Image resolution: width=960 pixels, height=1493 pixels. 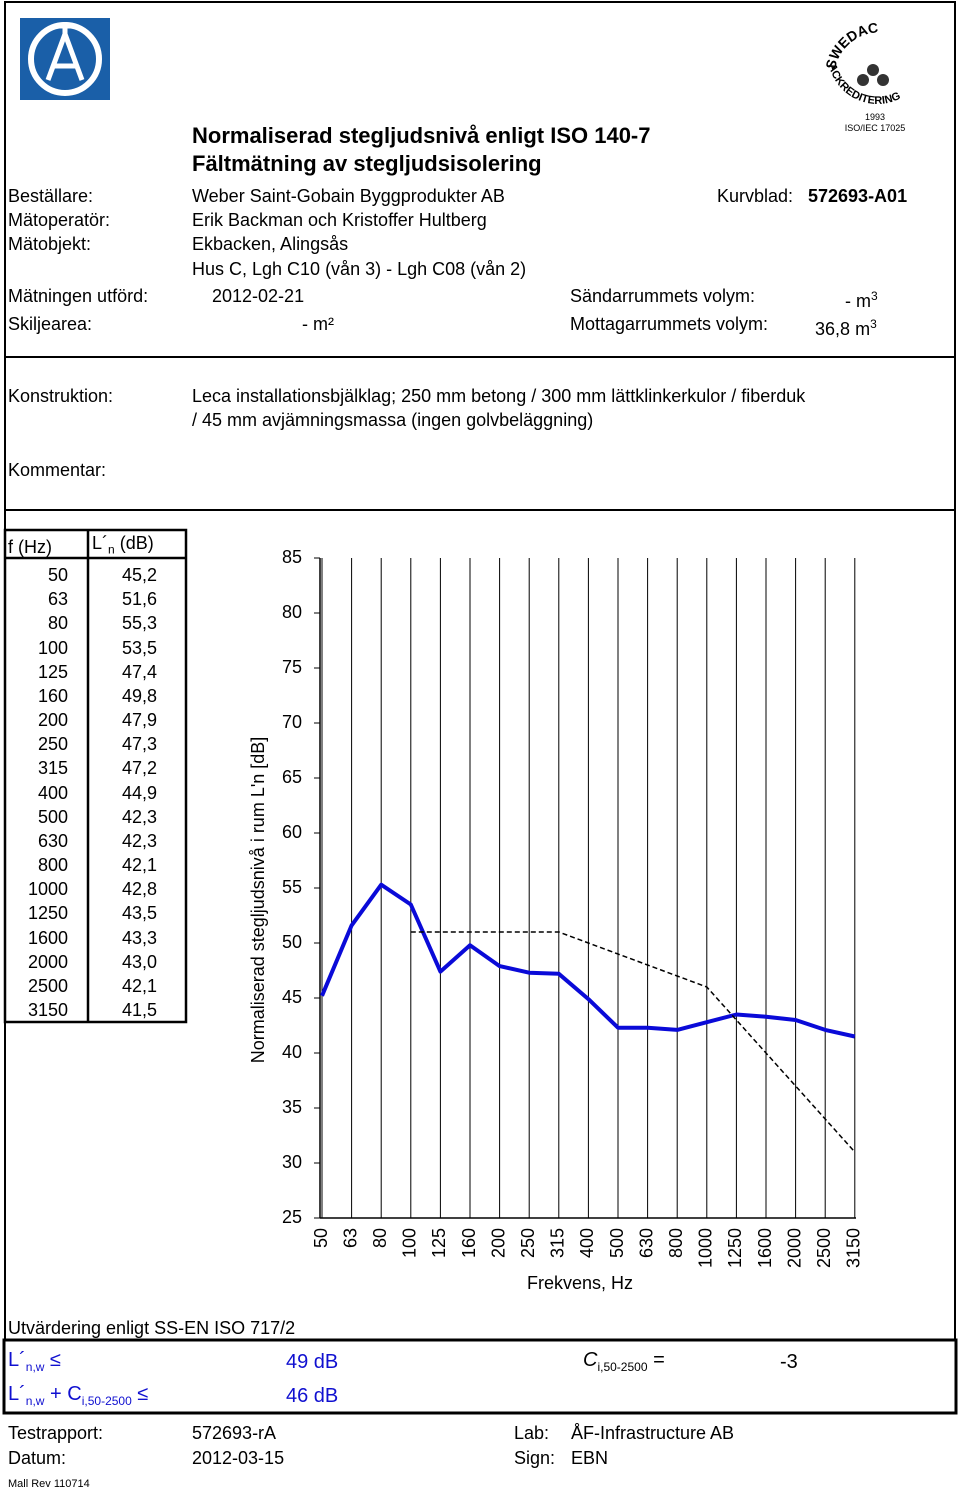 I want to click on table-cell: 63, so click(x=57, y=599).